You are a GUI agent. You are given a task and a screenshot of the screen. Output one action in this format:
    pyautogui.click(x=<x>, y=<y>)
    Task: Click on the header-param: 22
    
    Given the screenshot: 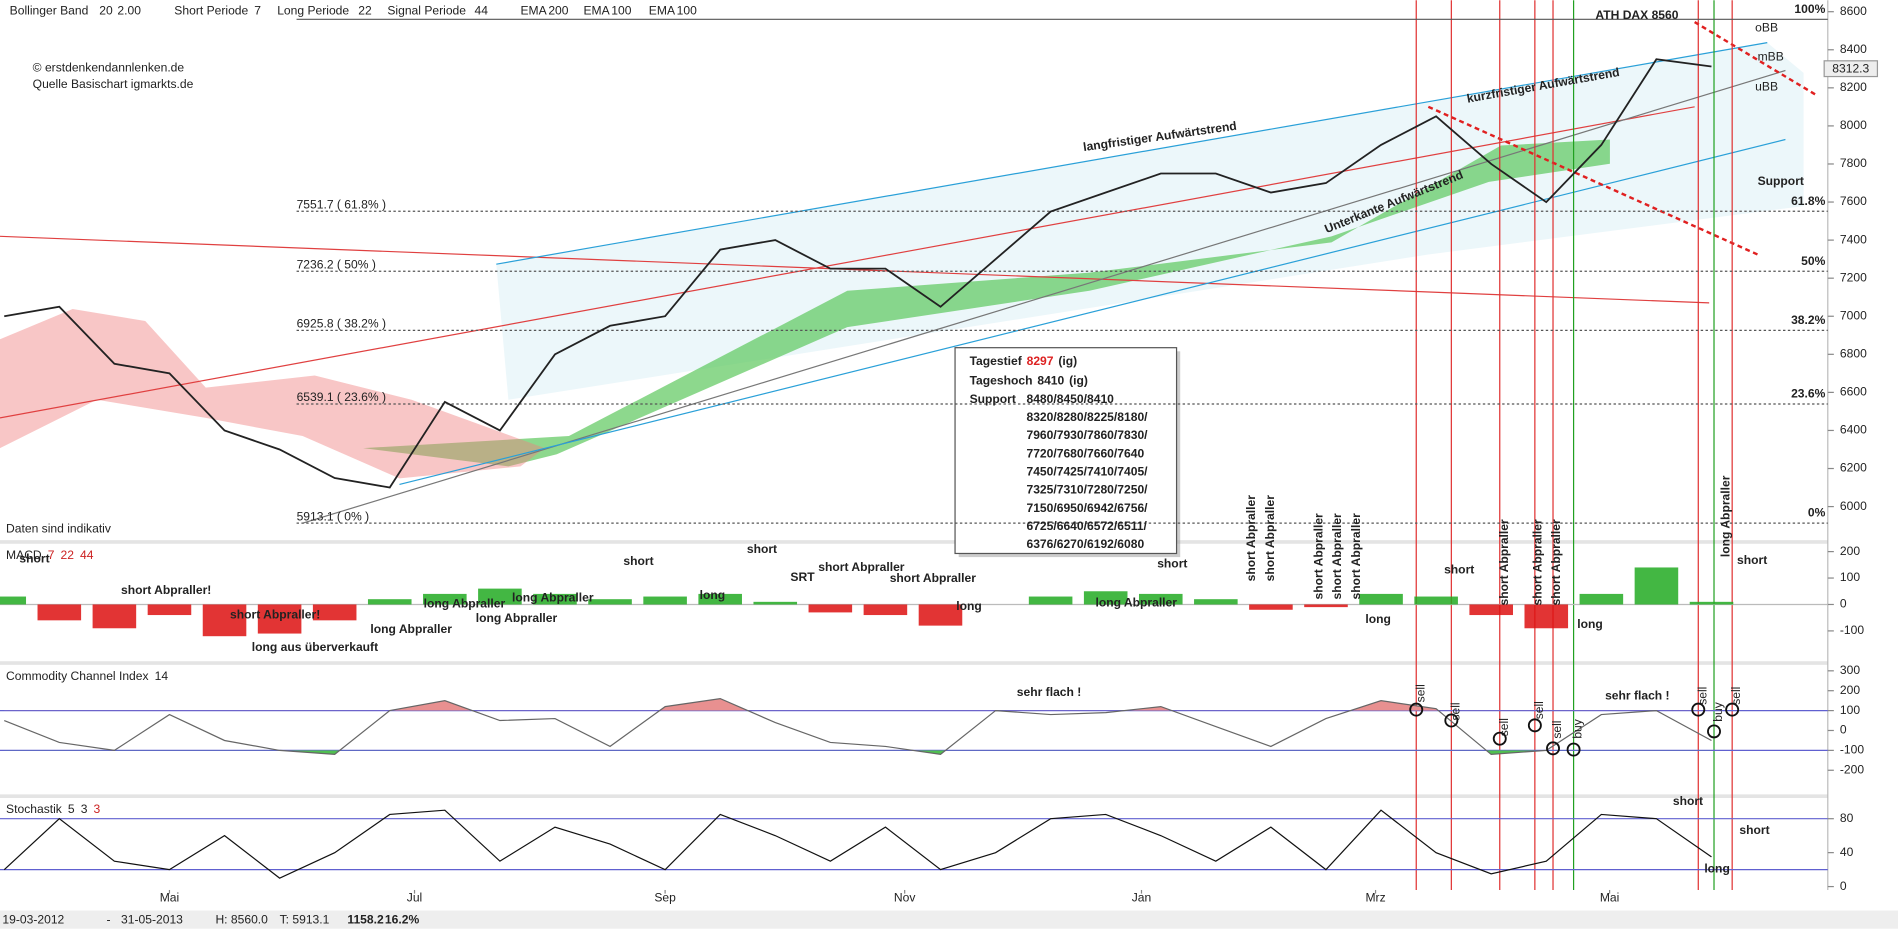 What is the action you would take?
    pyautogui.click(x=365, y=10)
    